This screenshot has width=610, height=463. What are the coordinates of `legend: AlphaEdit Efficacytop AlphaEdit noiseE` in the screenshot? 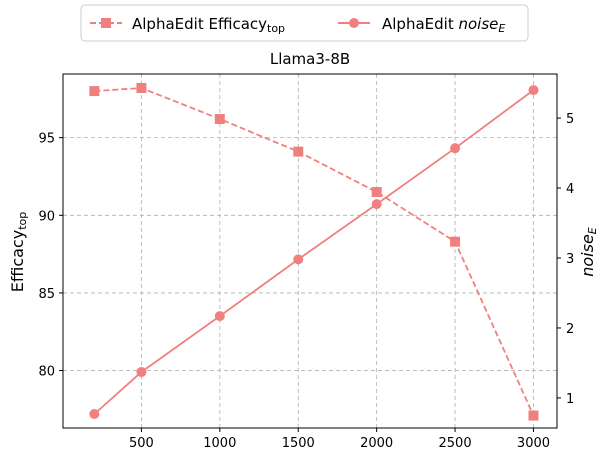 It's located at (304, 23).